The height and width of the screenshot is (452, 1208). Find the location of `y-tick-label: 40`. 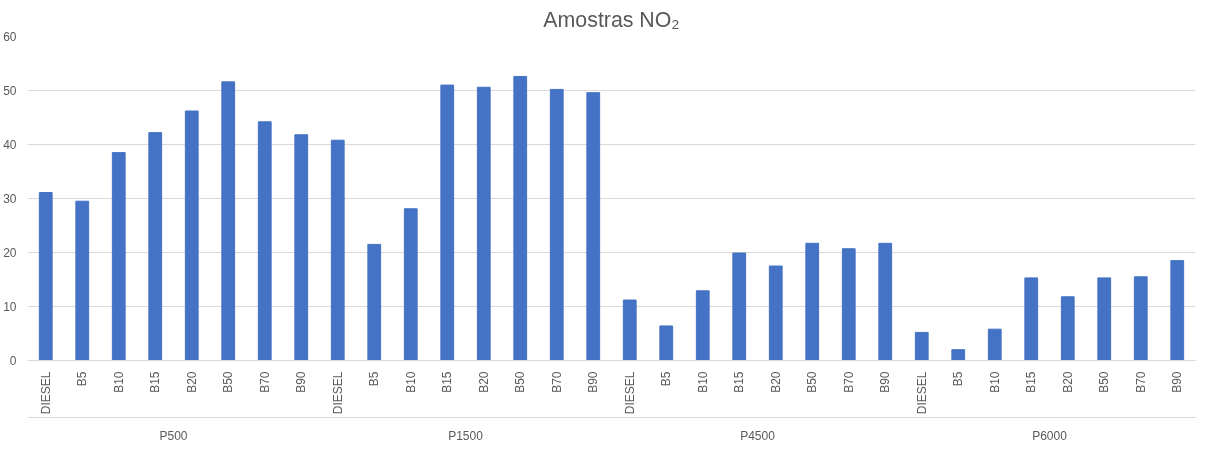

y-tick-label: 40 is located at coordinates (10, 145).